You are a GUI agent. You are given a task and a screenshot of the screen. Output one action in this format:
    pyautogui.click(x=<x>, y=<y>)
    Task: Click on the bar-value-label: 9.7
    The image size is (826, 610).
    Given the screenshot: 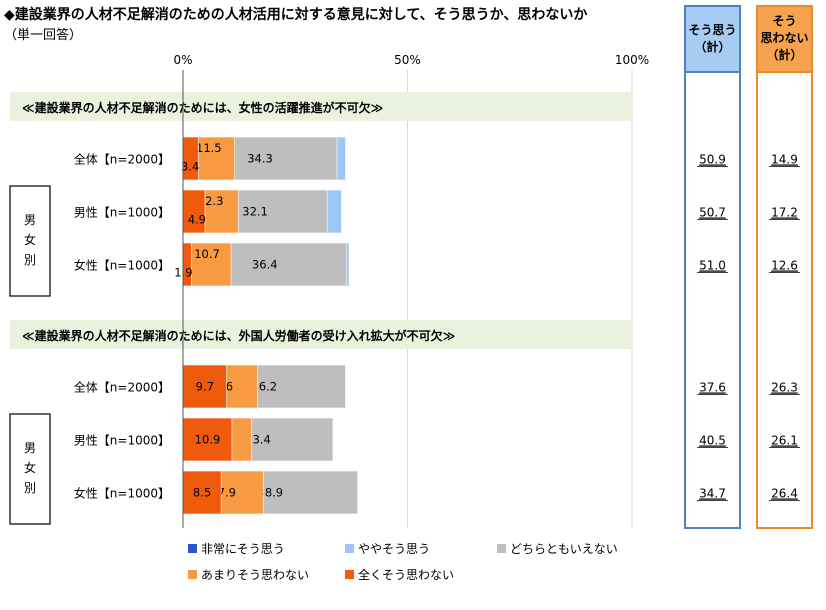 What is the action you would take?
    pyautogui.click(x=205, y=387)
    